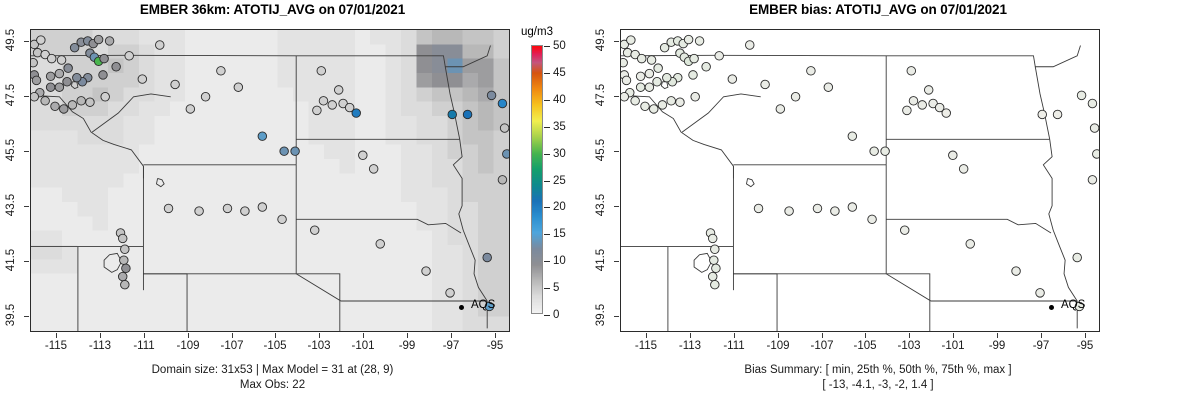 The image size is (1200, 409). I want to click on x-axis-tick-label: -109, so click(778, 346).